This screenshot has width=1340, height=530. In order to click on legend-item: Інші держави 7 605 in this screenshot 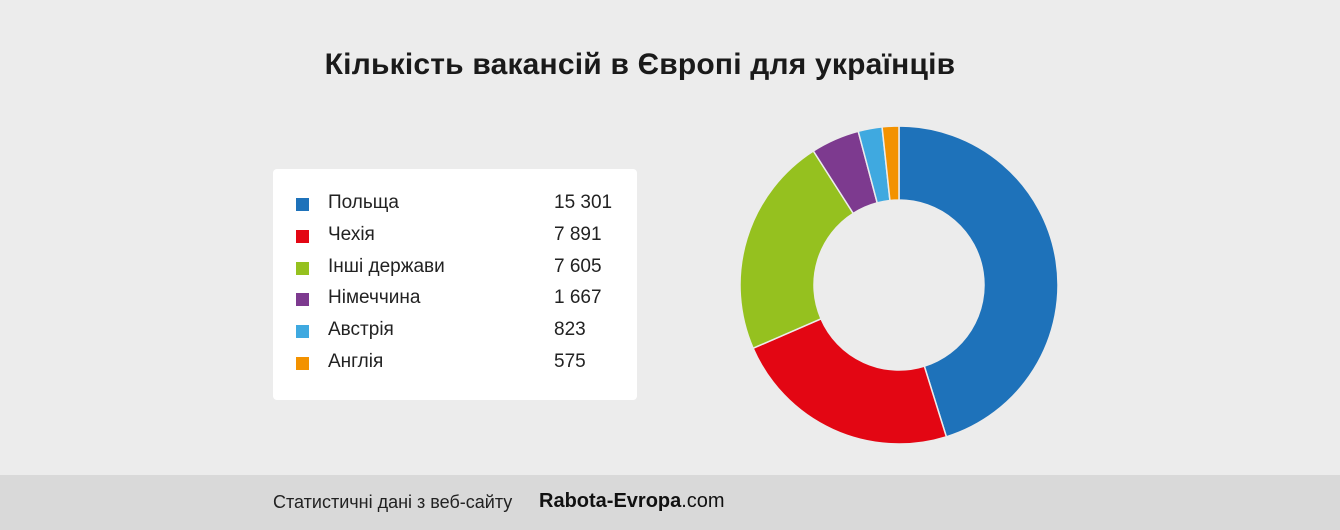, I will do `click(455, 270)`.